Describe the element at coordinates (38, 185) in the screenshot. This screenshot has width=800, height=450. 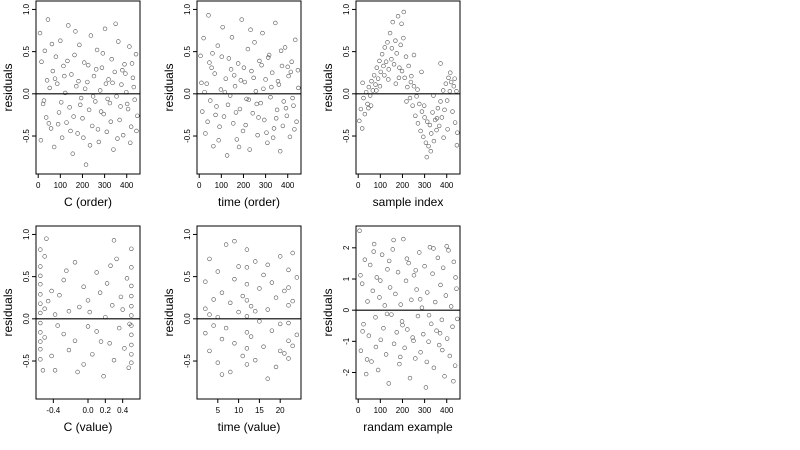
I see `x-tick-label: 0` at that location.